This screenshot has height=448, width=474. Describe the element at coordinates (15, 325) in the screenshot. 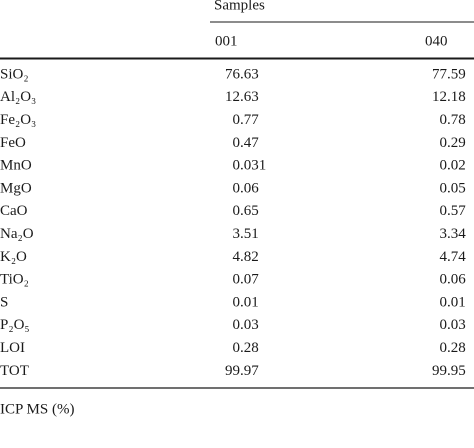

I see `row-label: P₂O₅` at that location.